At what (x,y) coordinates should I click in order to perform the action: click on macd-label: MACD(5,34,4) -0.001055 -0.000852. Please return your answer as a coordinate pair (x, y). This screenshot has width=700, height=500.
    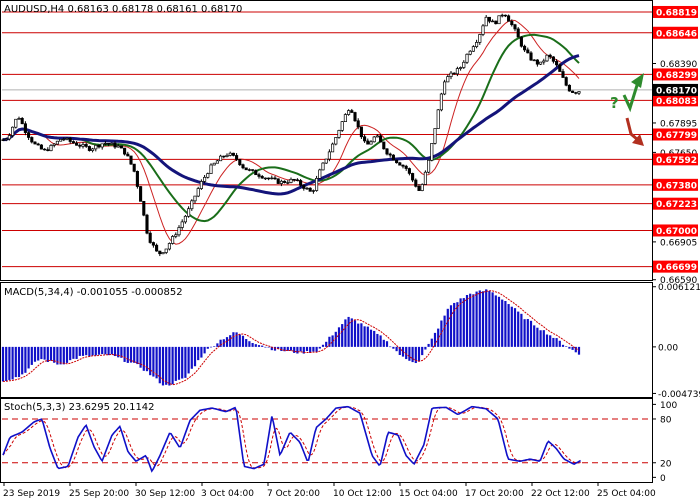
    Looking at the image, I should click on (93, 292).